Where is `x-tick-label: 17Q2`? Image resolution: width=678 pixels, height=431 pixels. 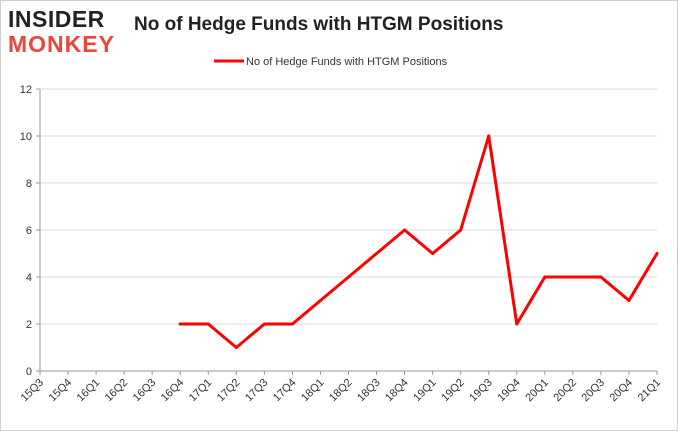
x-tick-label: 17Q2 is located at coordinates (229, 391).